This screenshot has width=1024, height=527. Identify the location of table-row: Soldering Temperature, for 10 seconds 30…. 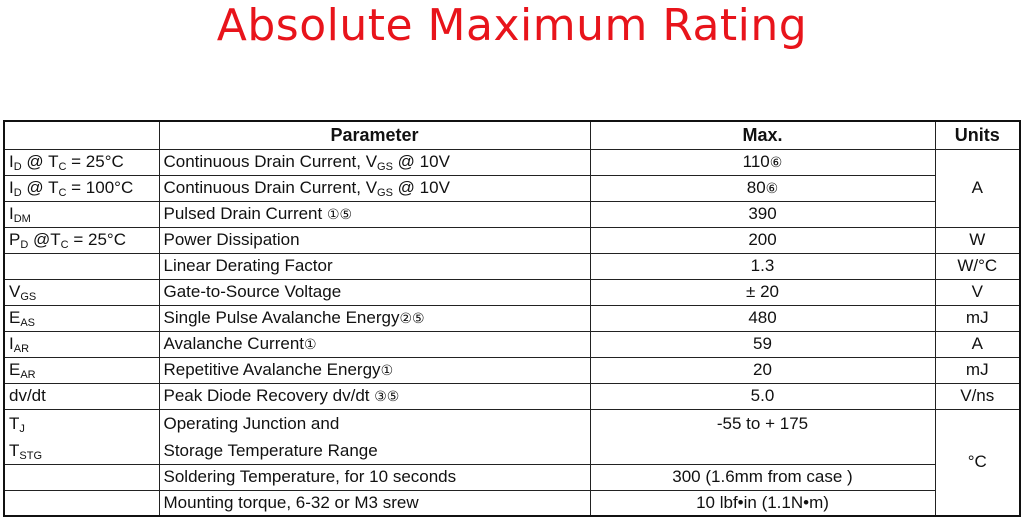
(511, 477).